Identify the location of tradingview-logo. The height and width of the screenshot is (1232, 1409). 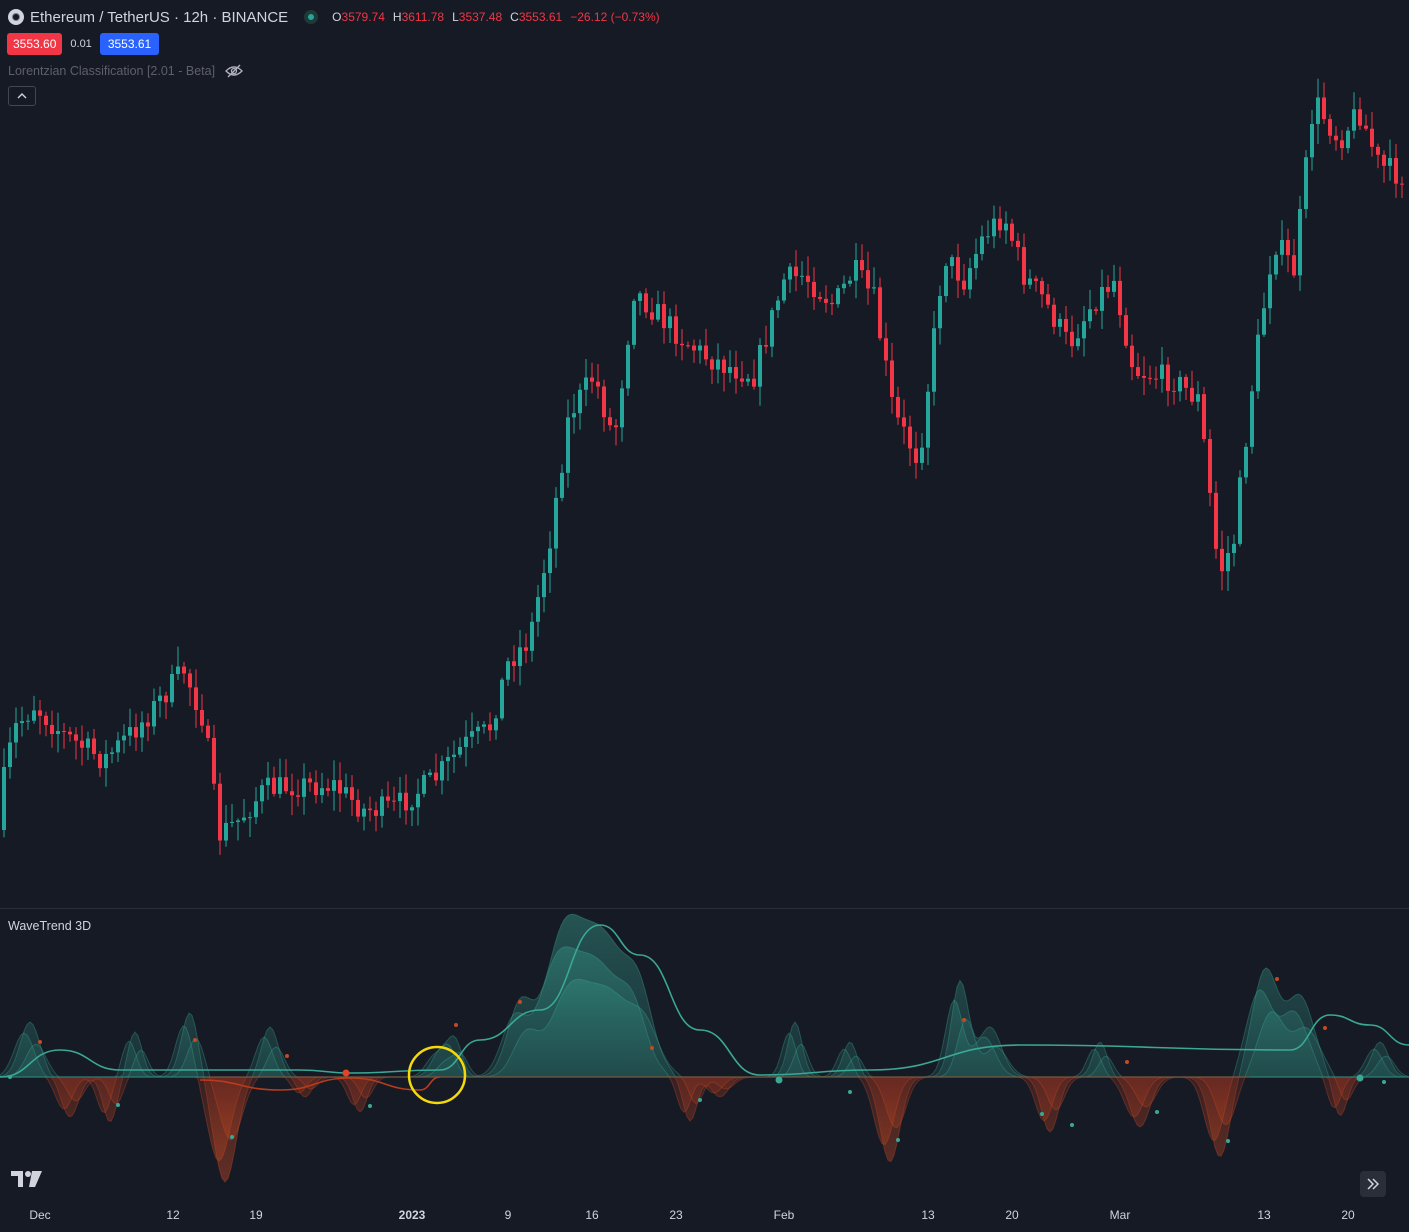
(27, 1179).